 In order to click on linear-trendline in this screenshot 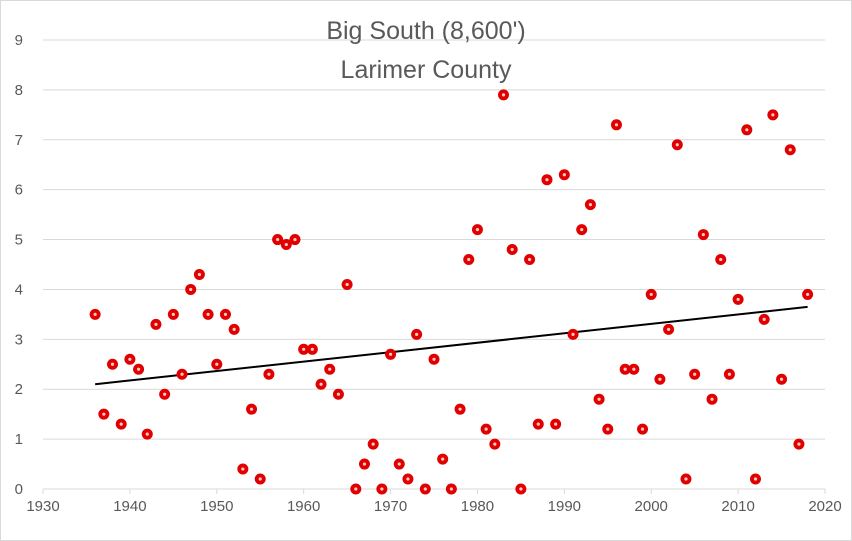, I will do `click(451, 345)`.